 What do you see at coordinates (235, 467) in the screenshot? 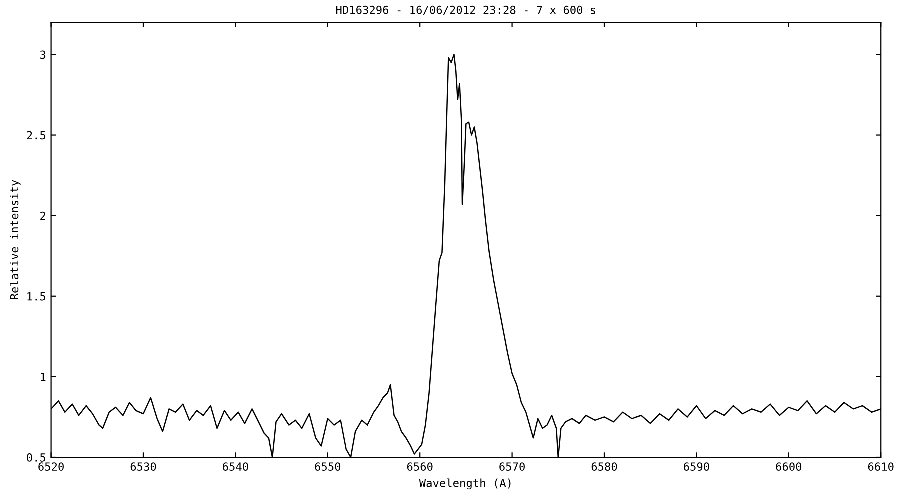
I see `x-tick-label: 6540` at bounding box center [235, 467].